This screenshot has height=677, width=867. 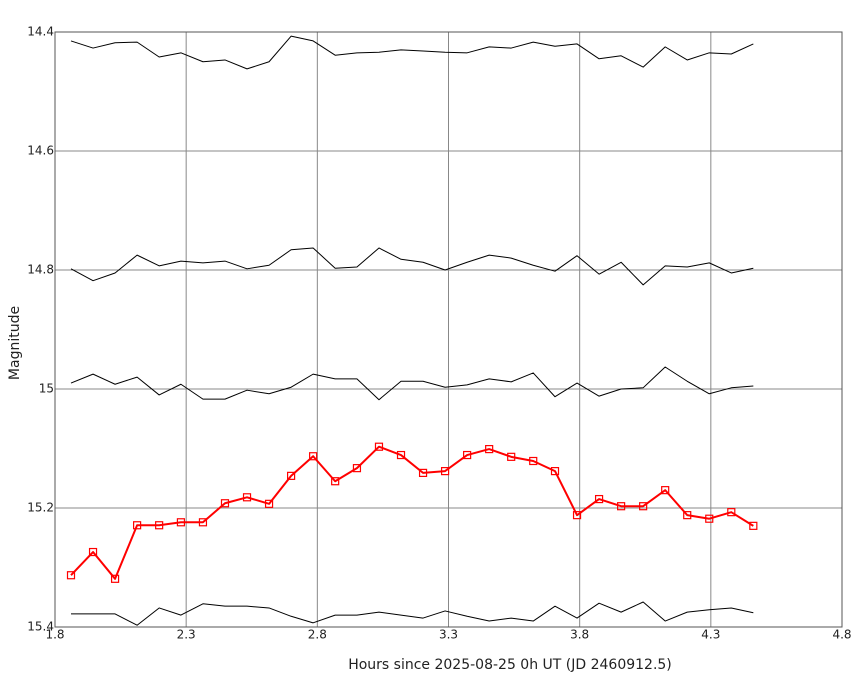 What do you see at coordinates (40, 508) in the screenshot?
I see `y-tick-label: 15.2` at bounding box center [40, 508].